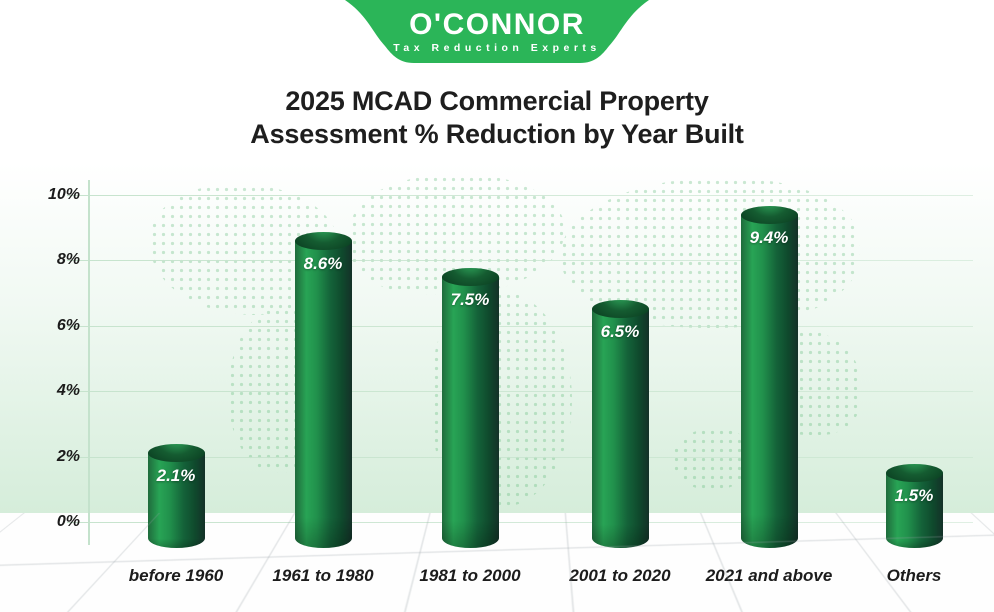 This screenshot has height=612, width=994. What do you see at coordinates (620, 332) in the screenshot?
I see `bar-value-label: 6.5%` at bounding box center [620, 332].